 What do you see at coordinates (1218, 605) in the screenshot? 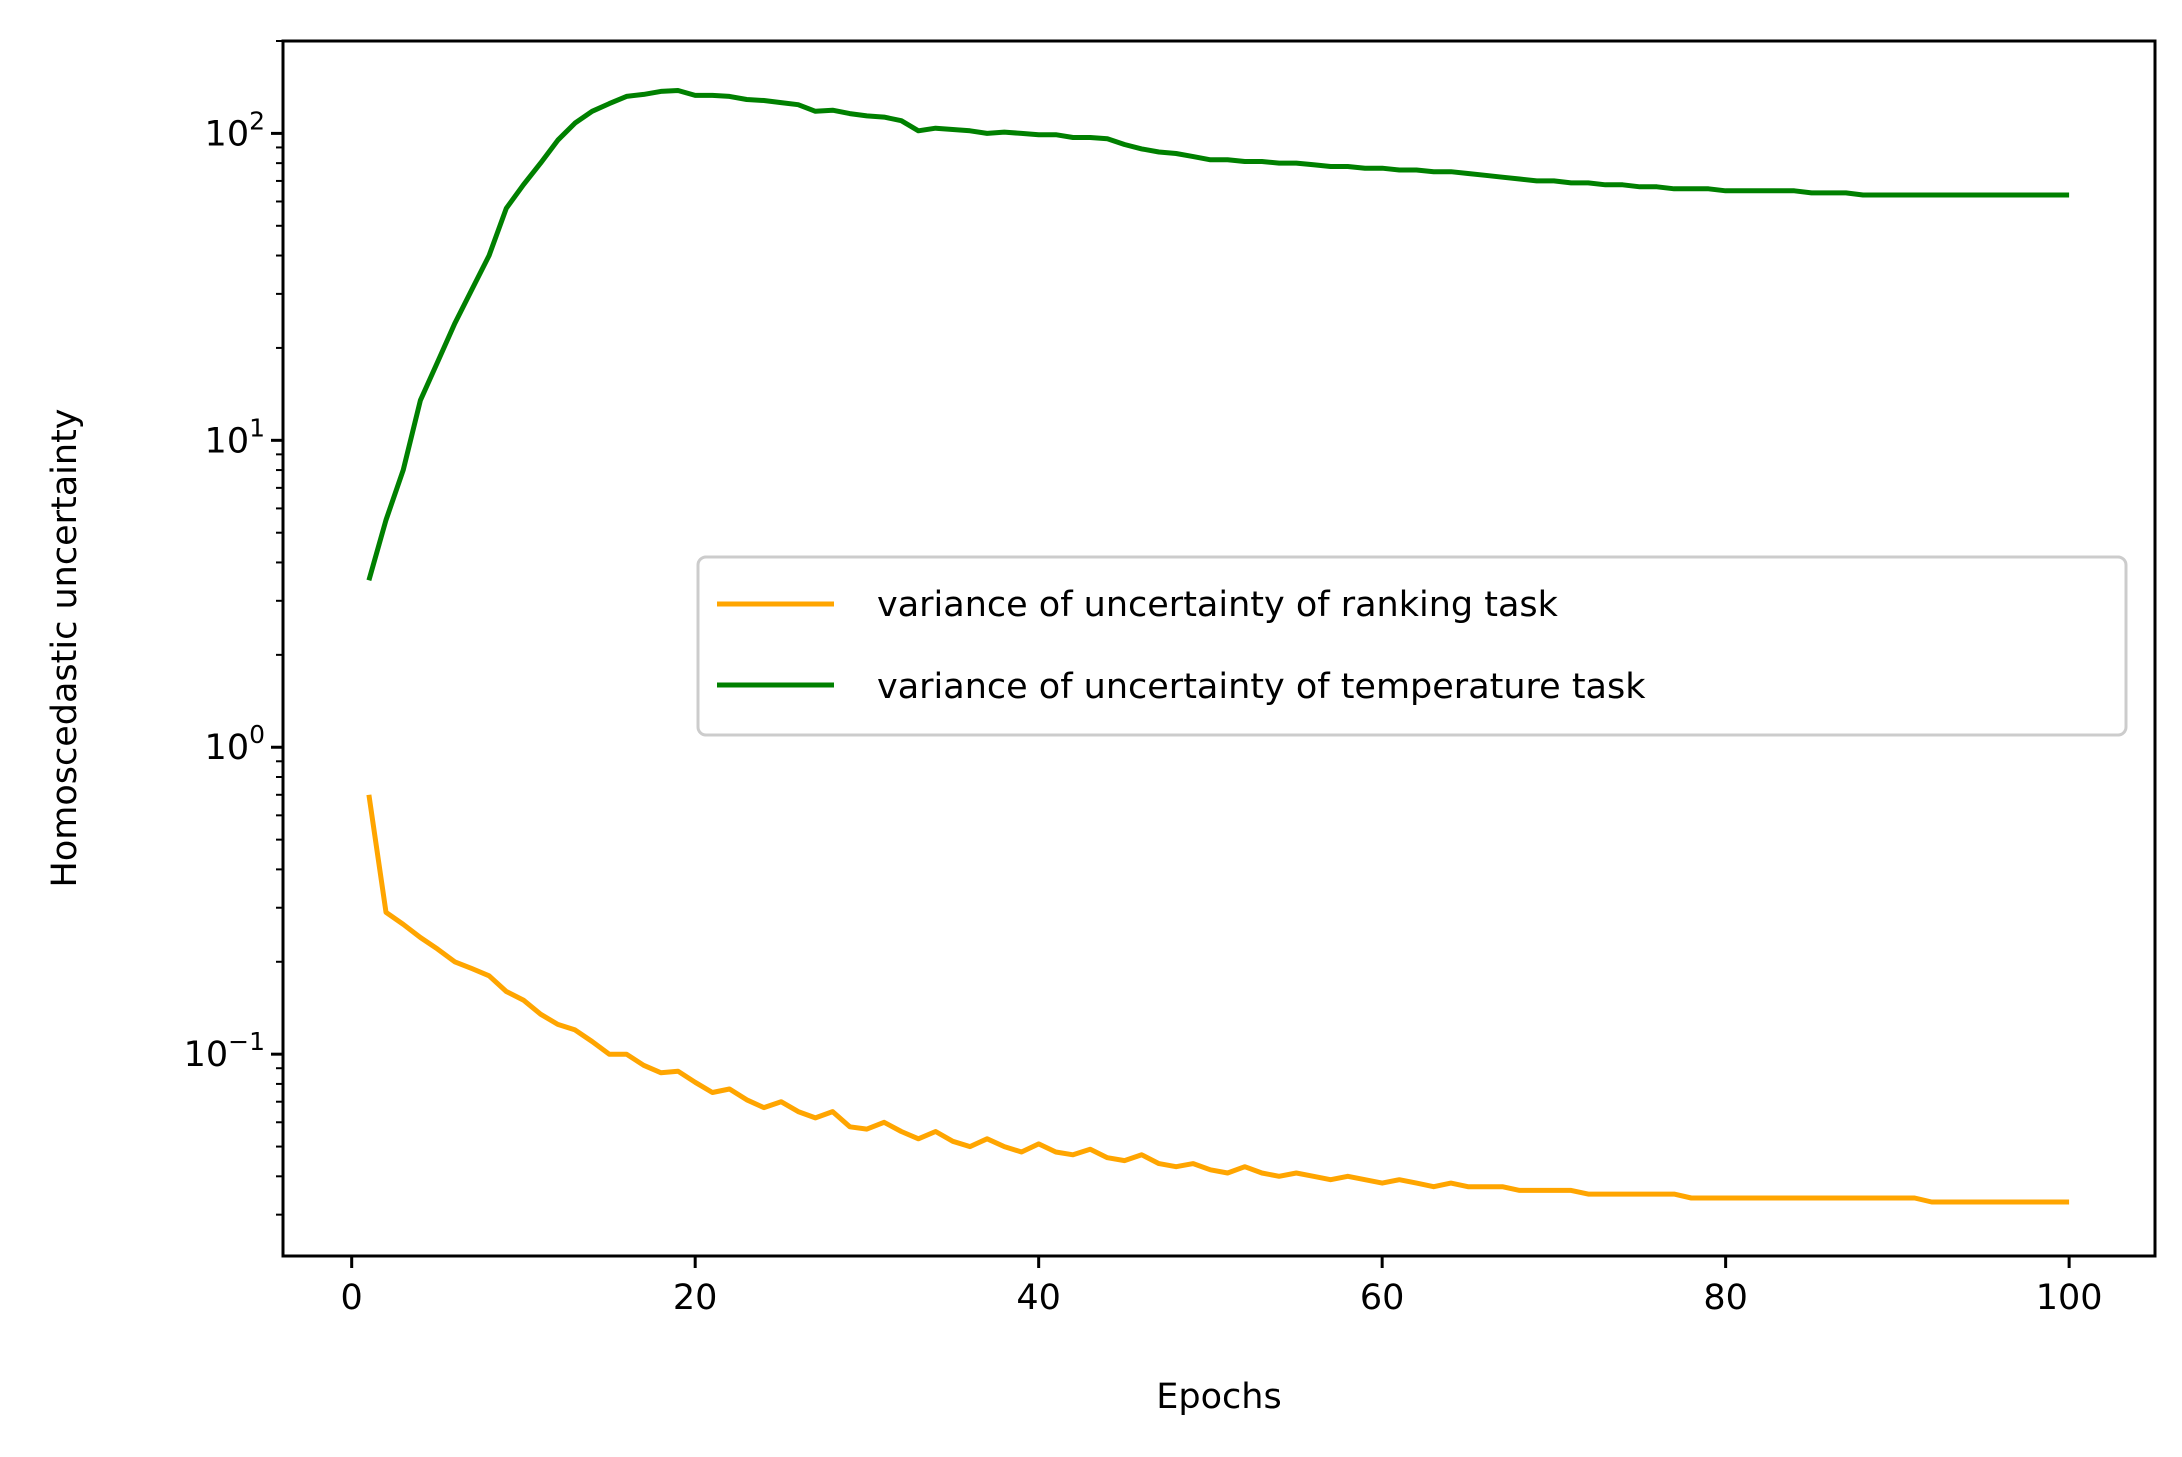
I see `legend-label-ranking: variance of uncertainty of ranking task` at bounding box center [1218, 605].